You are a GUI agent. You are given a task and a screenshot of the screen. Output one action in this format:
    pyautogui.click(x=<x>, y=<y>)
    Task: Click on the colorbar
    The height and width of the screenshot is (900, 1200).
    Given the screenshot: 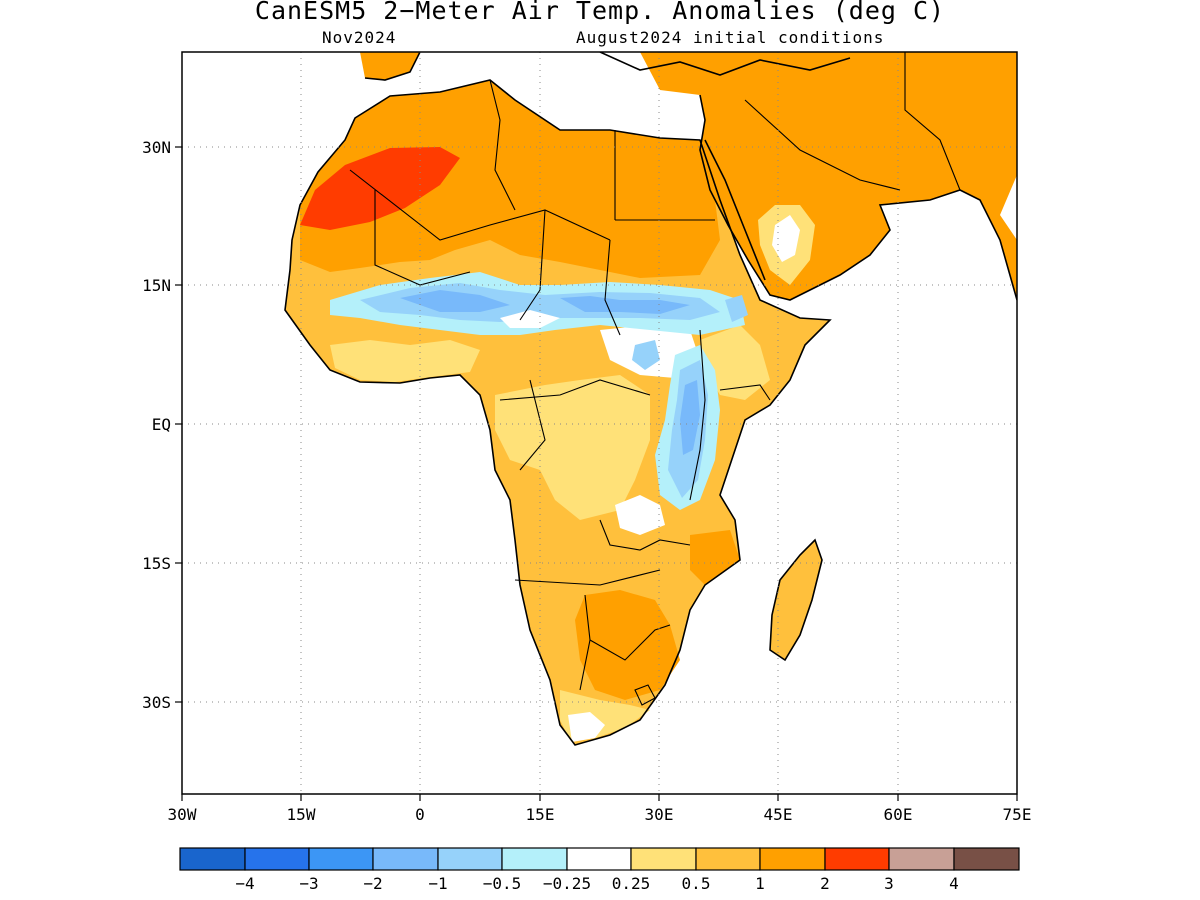 What is the action you would take?
    pyautogui.click(x=599, y=859)
    